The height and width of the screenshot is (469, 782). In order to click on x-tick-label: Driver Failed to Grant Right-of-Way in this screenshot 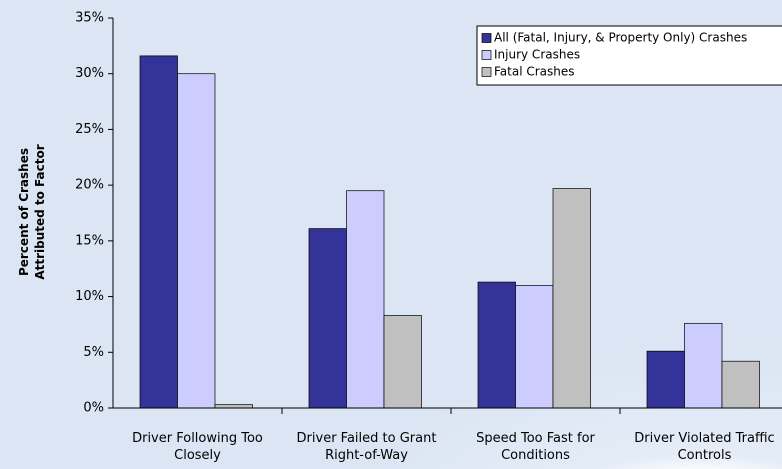, I will do `click(366, 447)`.